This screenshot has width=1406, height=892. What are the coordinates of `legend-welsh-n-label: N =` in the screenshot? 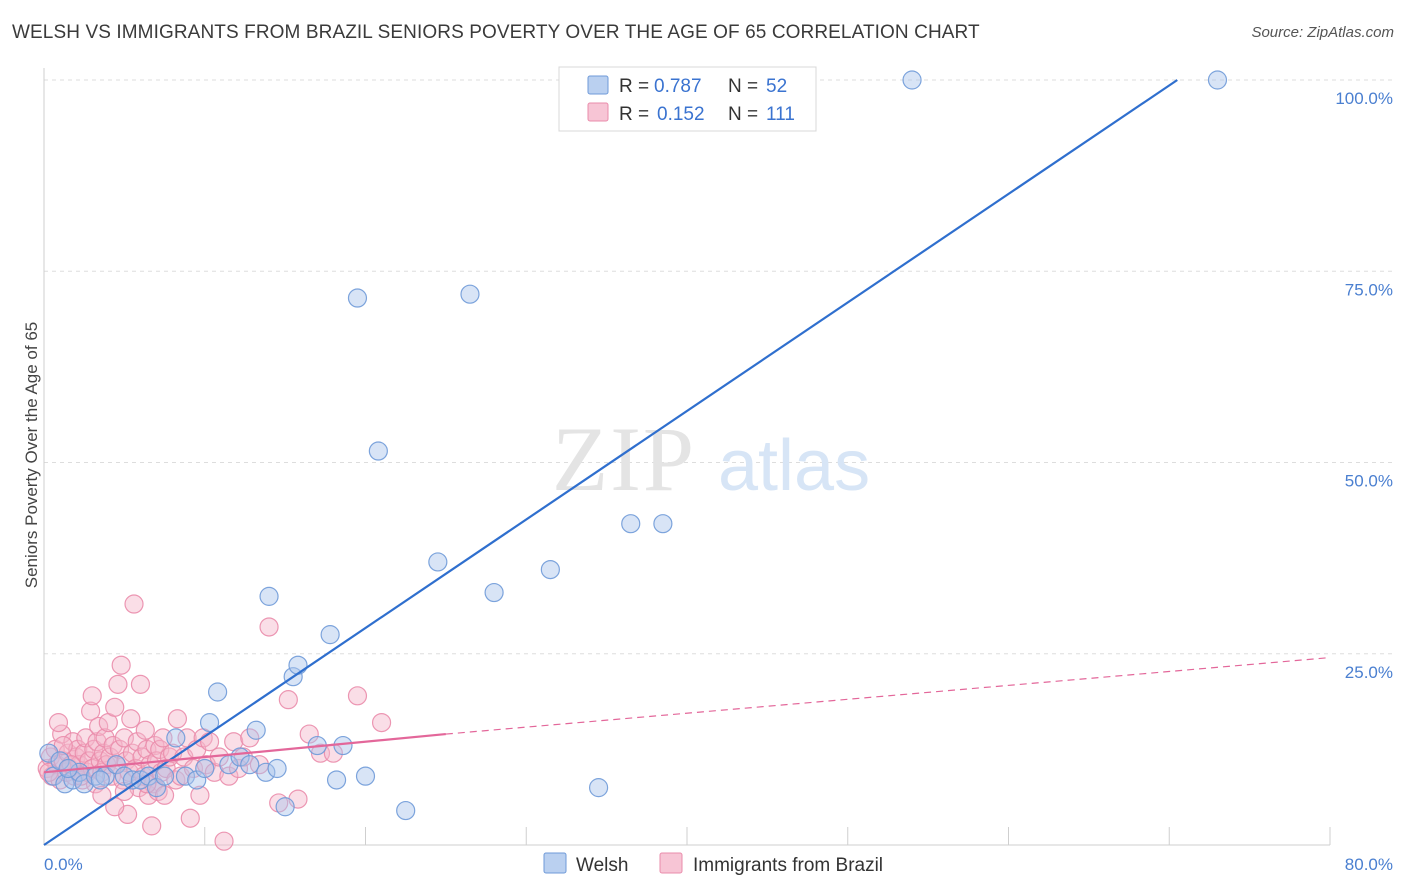 It's located at (743, 86).